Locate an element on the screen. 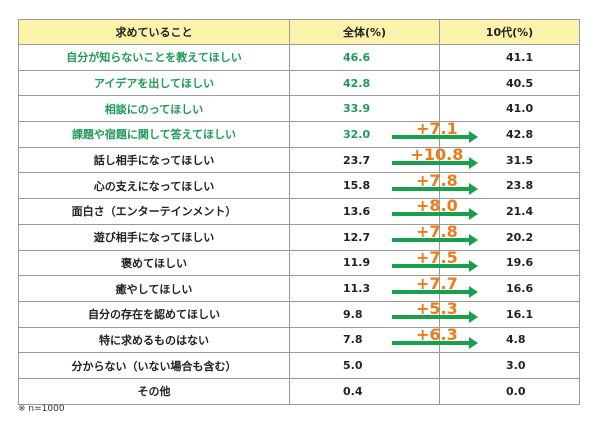 Image resolution: width=600 pixels, height=424 pixels. all-percent-value: 7.8 is located at coordinates (353, 340).